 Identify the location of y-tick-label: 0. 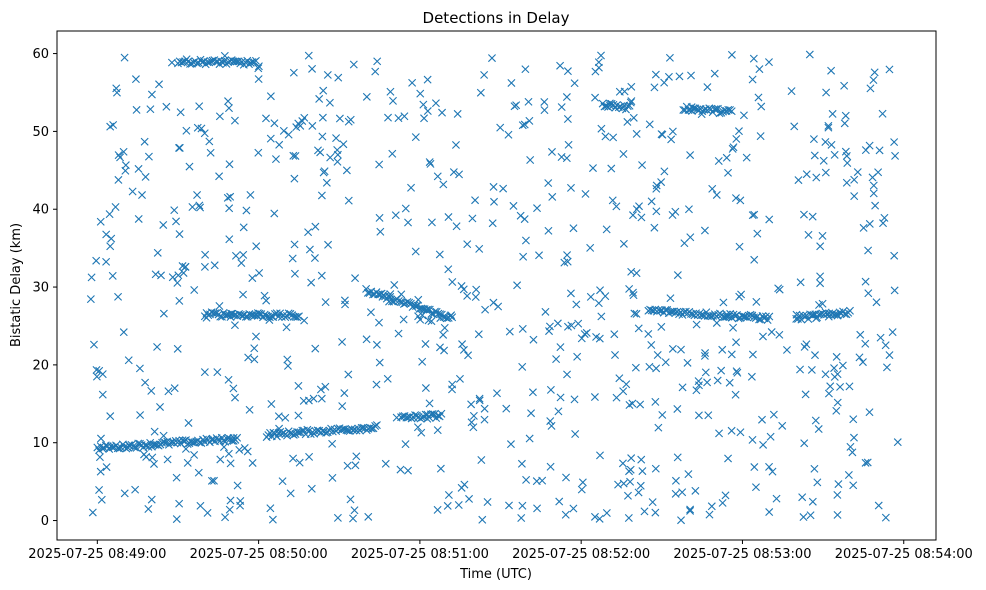
(45, 521).